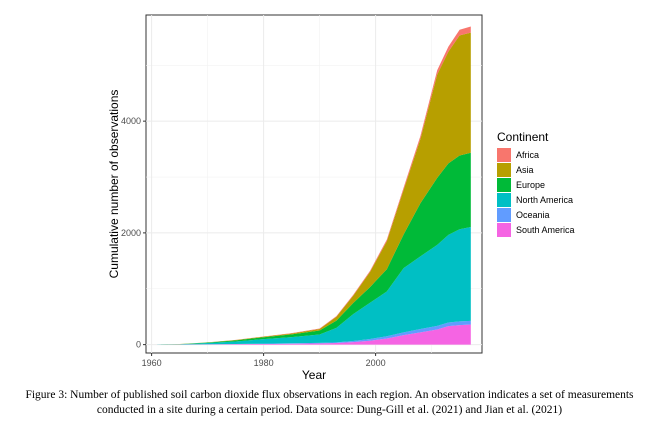 The image size is (659, 429). What do you see at coordinates (504, 170) in the screenshot?
I see `legend-key-asia` at bounding box center [504, 170].